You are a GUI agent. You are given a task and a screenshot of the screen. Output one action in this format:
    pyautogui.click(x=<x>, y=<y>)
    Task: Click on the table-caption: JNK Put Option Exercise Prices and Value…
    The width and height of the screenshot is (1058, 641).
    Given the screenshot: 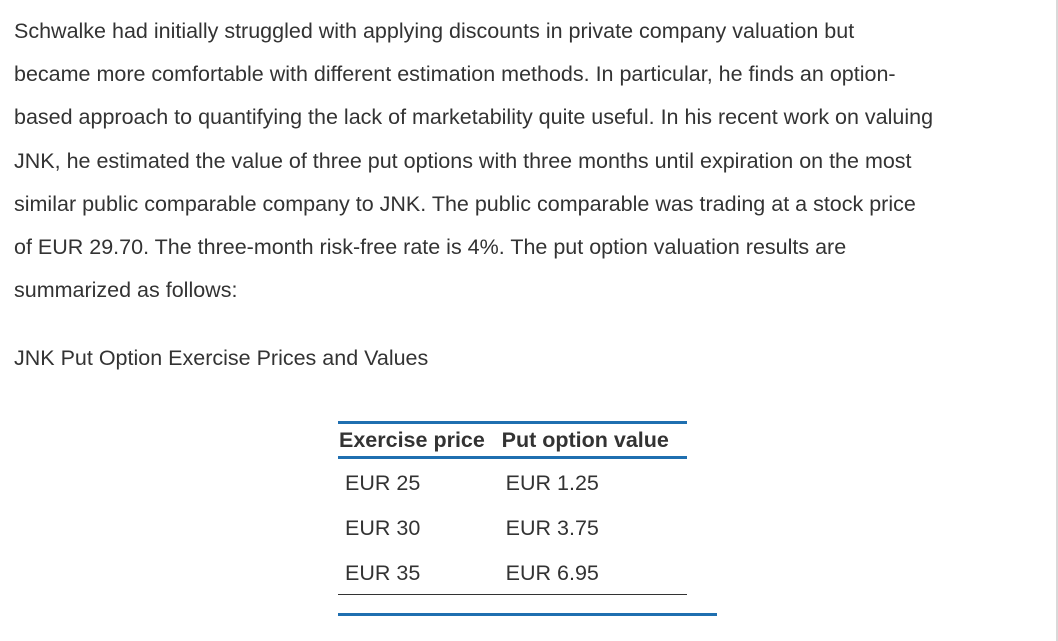 What is the action you would take?
    pyautogui.click(x=221, y=358)
    